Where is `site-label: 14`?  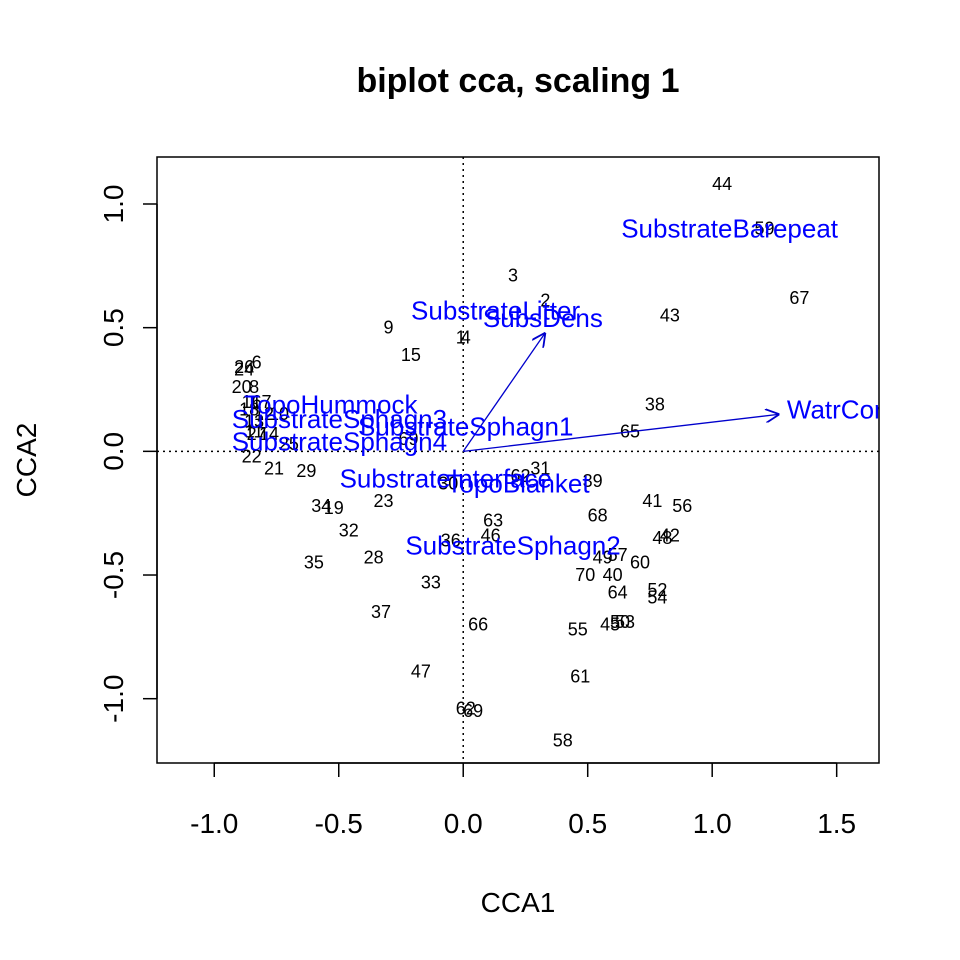 site-label: 14 is located at coordinates (269, 434).